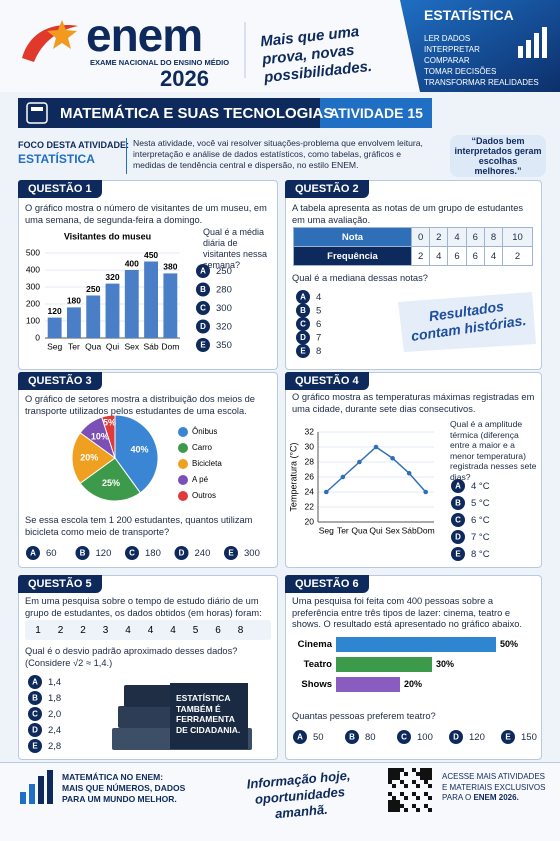  What do you see at coordinates (425, 737) in the screenshot?
I see `option-text: 100` at bounding box center [425, 737].